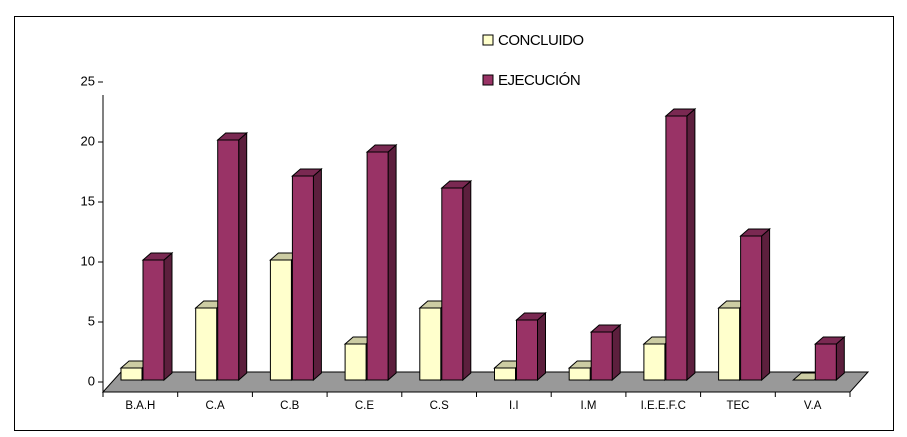 The image size is (907, 437). What do you see at coordinates (290, 406) in the screenshot?
I see `x-tick-label: C.B` at bounding box center [290, 406].